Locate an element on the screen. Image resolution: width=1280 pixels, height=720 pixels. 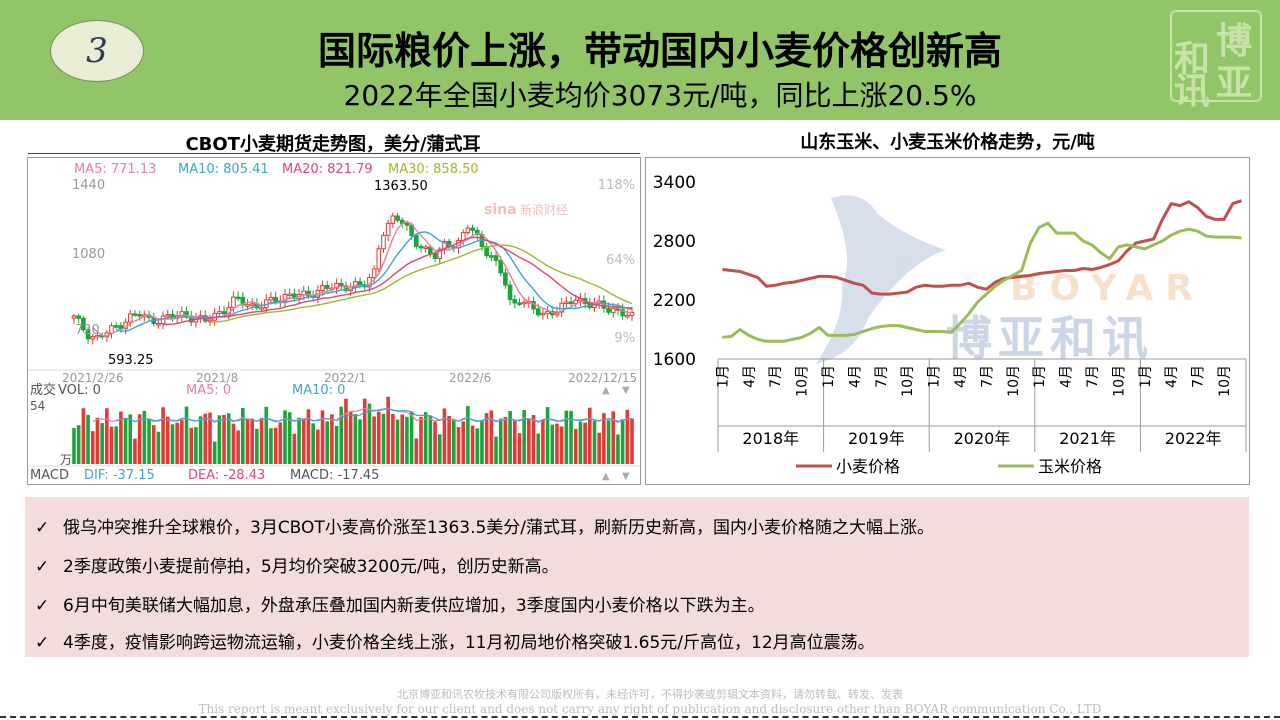
y-tick-1600: 1600 is located at coordinates (674, 360).